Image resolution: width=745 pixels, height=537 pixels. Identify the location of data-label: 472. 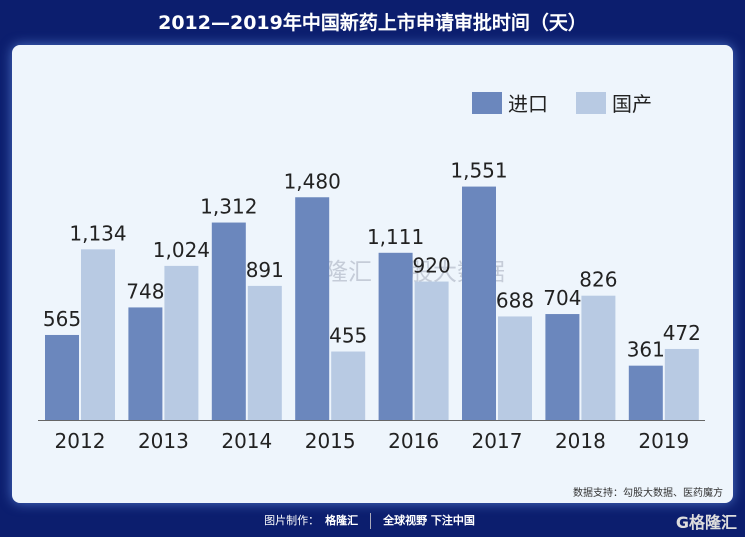
(682, 333).